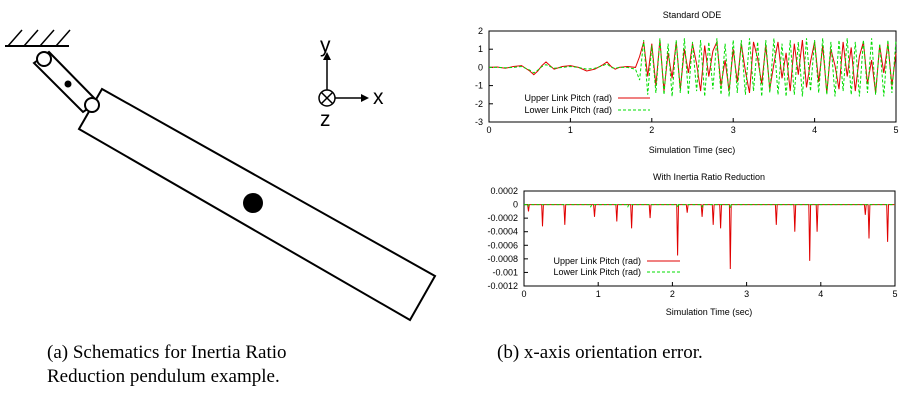 This screenshot has height=393, width=899. Describe the element at coordinates (502, 218) in the screenshot. I see `y-tick-label: -0.0002` at that location.